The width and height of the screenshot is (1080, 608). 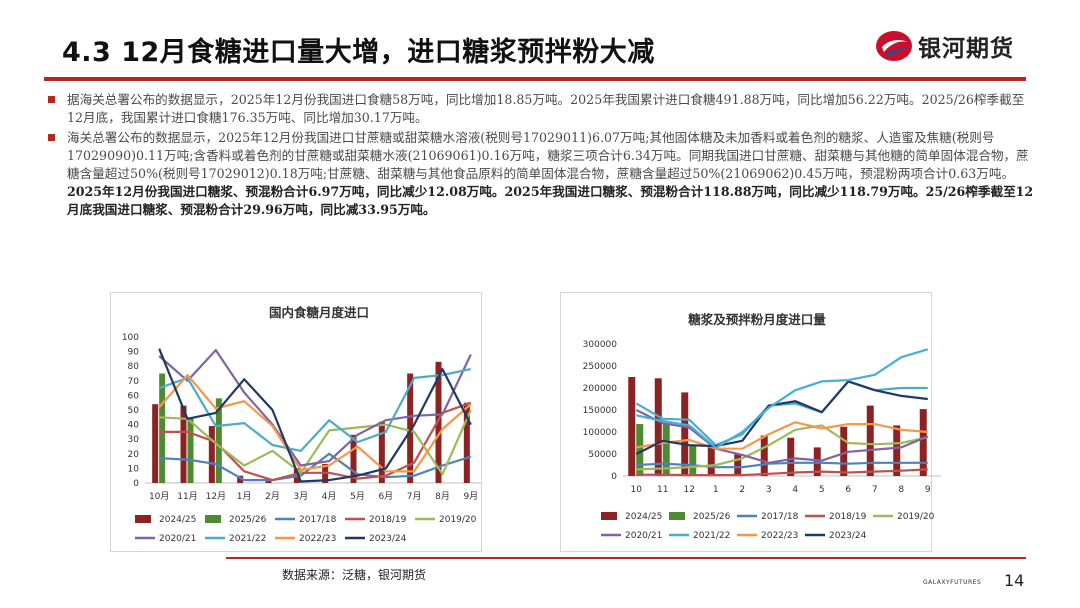 What do you see at coordinates (600, 367) in the screenshot?
I see `y-tick-label: 250000` at bounding box center [600, 367].